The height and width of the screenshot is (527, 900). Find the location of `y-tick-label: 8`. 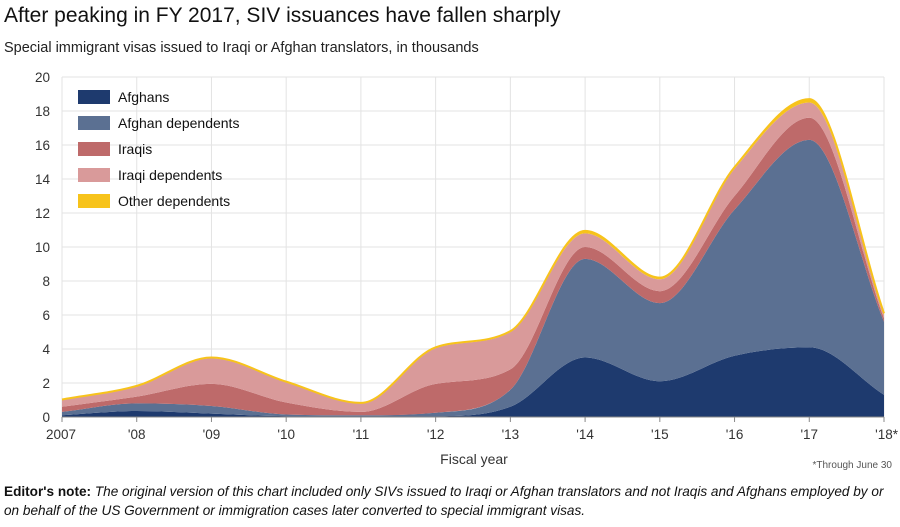

y-tick-label: 8 is located at coordinates (46, 281).